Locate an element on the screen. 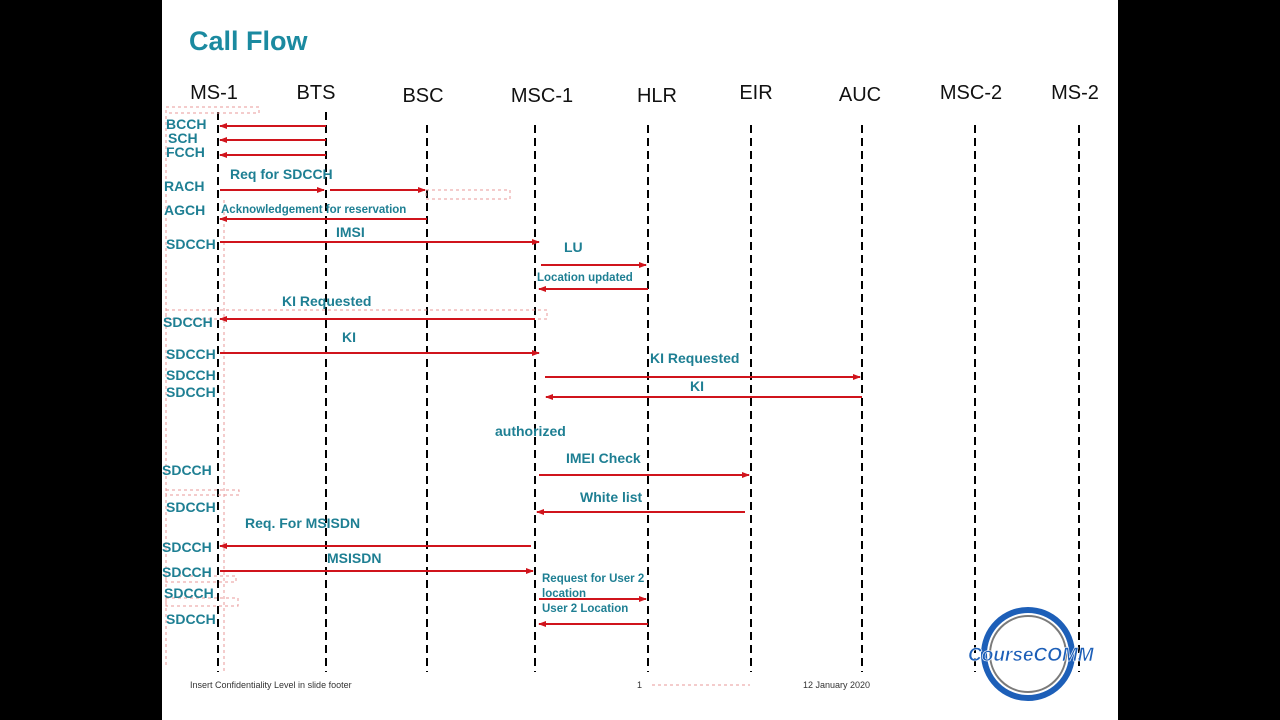 The width and height of the screenshot is (1280, 720). entity-auc: AUC is located at coordinates (860, 95).